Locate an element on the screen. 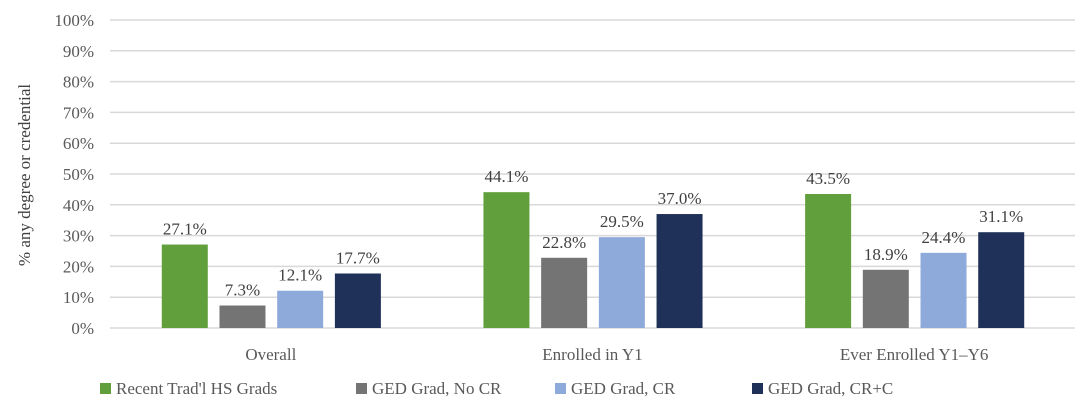 This screenshot has width=1080, height=411. x-category-label: Overall is located at coordinates (270, 354).